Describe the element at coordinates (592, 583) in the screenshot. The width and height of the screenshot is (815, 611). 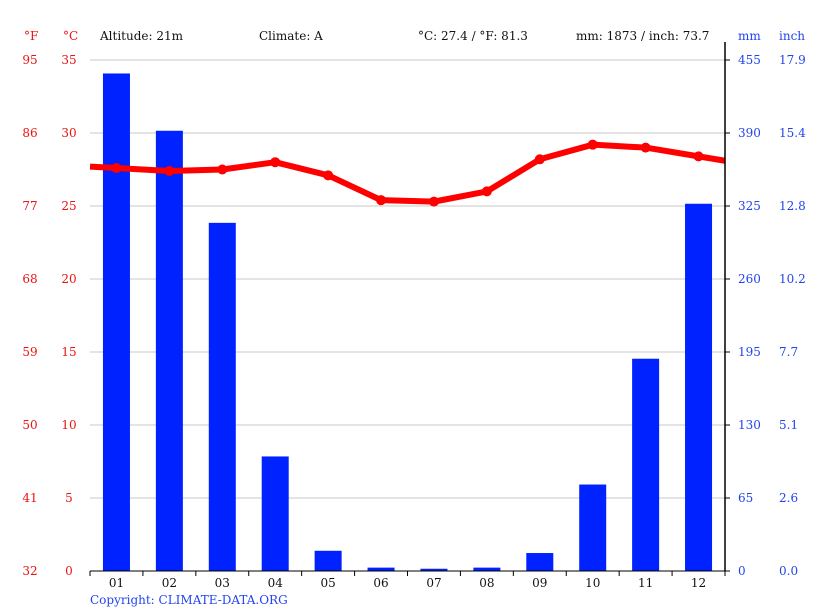
I see `month-label: 10` at that location.